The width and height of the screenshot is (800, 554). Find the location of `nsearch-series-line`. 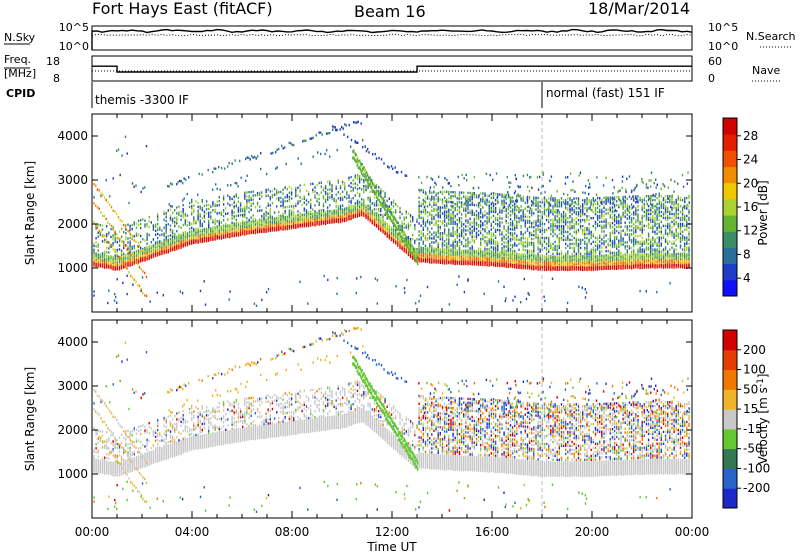

nsearch-series-line is located at coordinates (392, 35).